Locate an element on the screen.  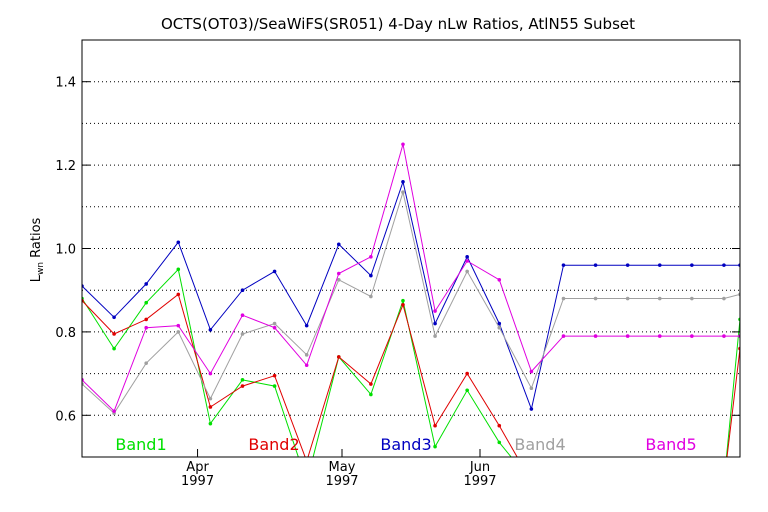
x-tick-month: Apr is located at coordinates (197, 467).